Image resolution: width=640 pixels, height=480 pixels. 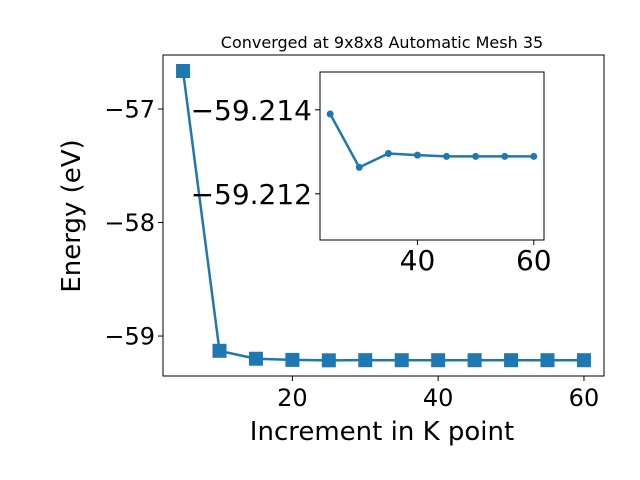 What do you see at coordinates (382, 432) in the screenshot?
I see `x-axis-label: Increment in K point` at bounding box center [382, 432].